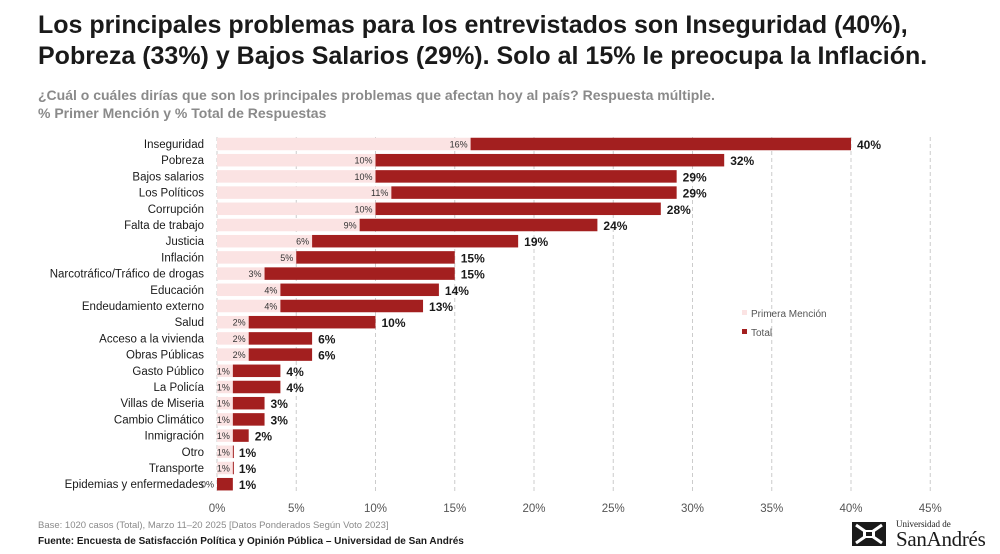  What do you see at coordinates (761, 333) in the screenshot?
I see `legend-label-total: Total` at bounding box center [761, 333].